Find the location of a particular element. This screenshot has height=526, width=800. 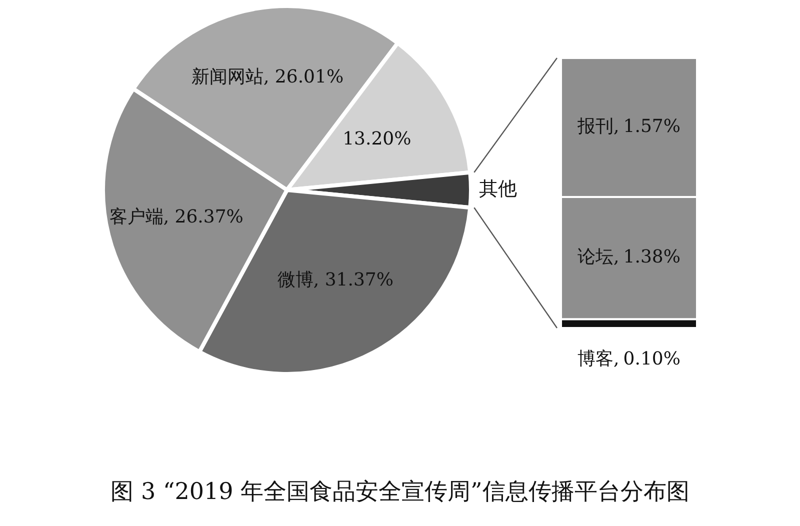

slice-label: 新闻网站, 26.01% is located at coordinates (267, 77).